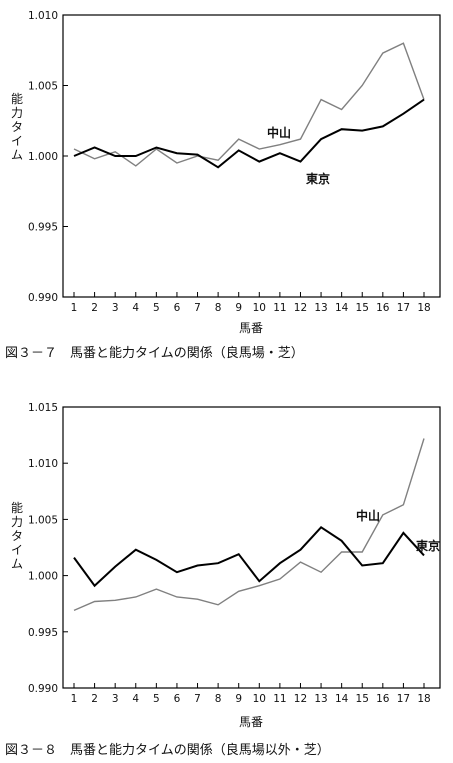 The width and height of the screenshot is (453, 763). What do you see at coordinates (154, 353) in the screenshot?
I see `chart-title: 図３－７ 馬番と能力タイムの関係（良馬場・芝）` at bounding box center [154, 353].